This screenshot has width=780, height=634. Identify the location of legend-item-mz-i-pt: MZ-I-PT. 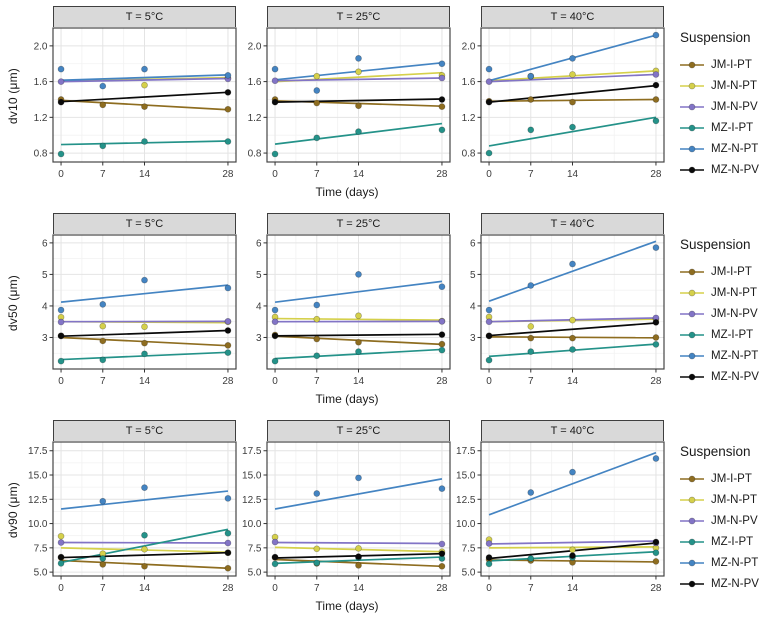
(719, 541).